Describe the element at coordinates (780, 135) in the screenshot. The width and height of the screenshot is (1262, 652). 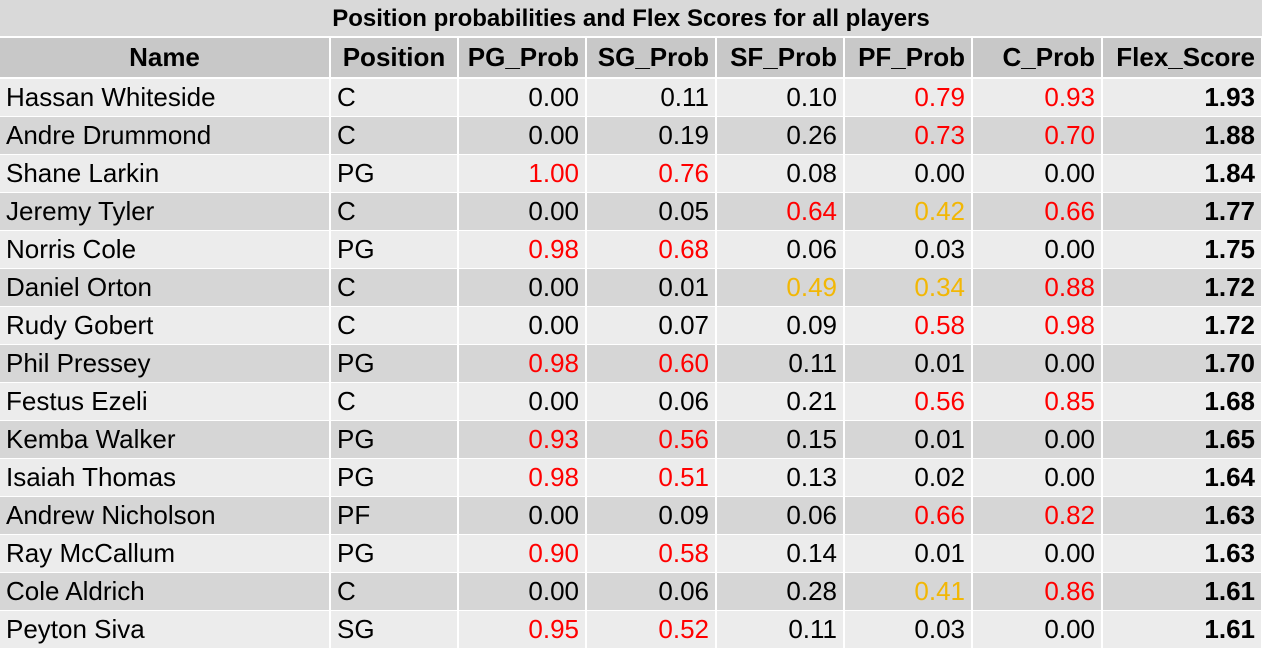
I see `sf-prob-cell: 0.26` at that location.